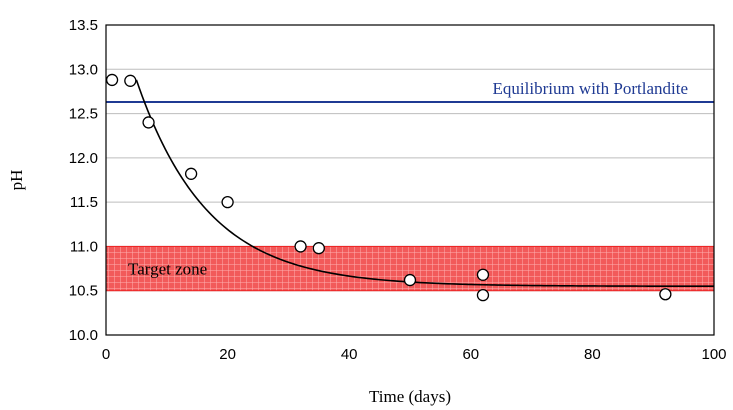 The width and height of the screenshot is (733, 410). What do you see at coordinates (83, 158) in the screenshot?
I see `y-tick-label: 12.0` at bounding box center [83, 158].